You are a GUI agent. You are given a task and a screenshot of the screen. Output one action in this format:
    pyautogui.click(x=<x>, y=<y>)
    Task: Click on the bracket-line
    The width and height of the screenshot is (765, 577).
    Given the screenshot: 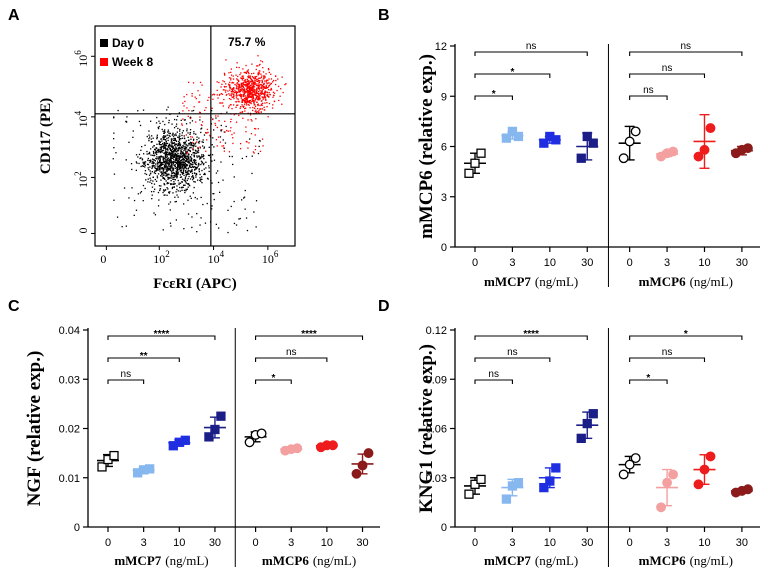 What is the action you would take?
    pyautogui.click(x=493, y=381)
    